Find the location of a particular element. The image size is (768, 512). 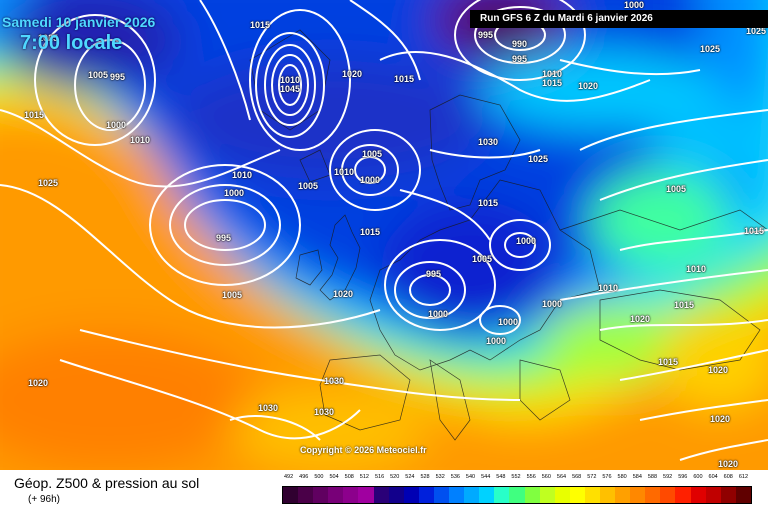

legend-value: 568 is located at coordinates (577, 477).